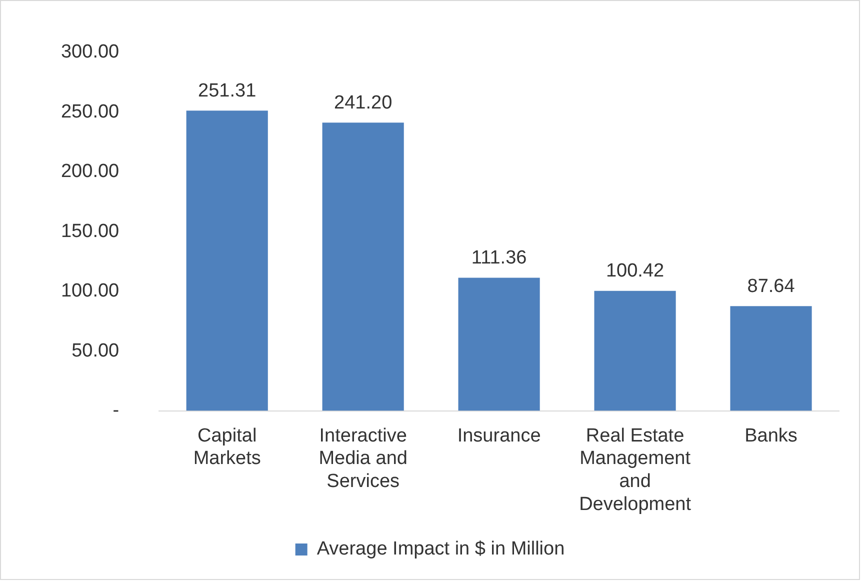 The image size is (862, 582). I want to click on x-tick-label: Capital Markets, so click(227, 447).